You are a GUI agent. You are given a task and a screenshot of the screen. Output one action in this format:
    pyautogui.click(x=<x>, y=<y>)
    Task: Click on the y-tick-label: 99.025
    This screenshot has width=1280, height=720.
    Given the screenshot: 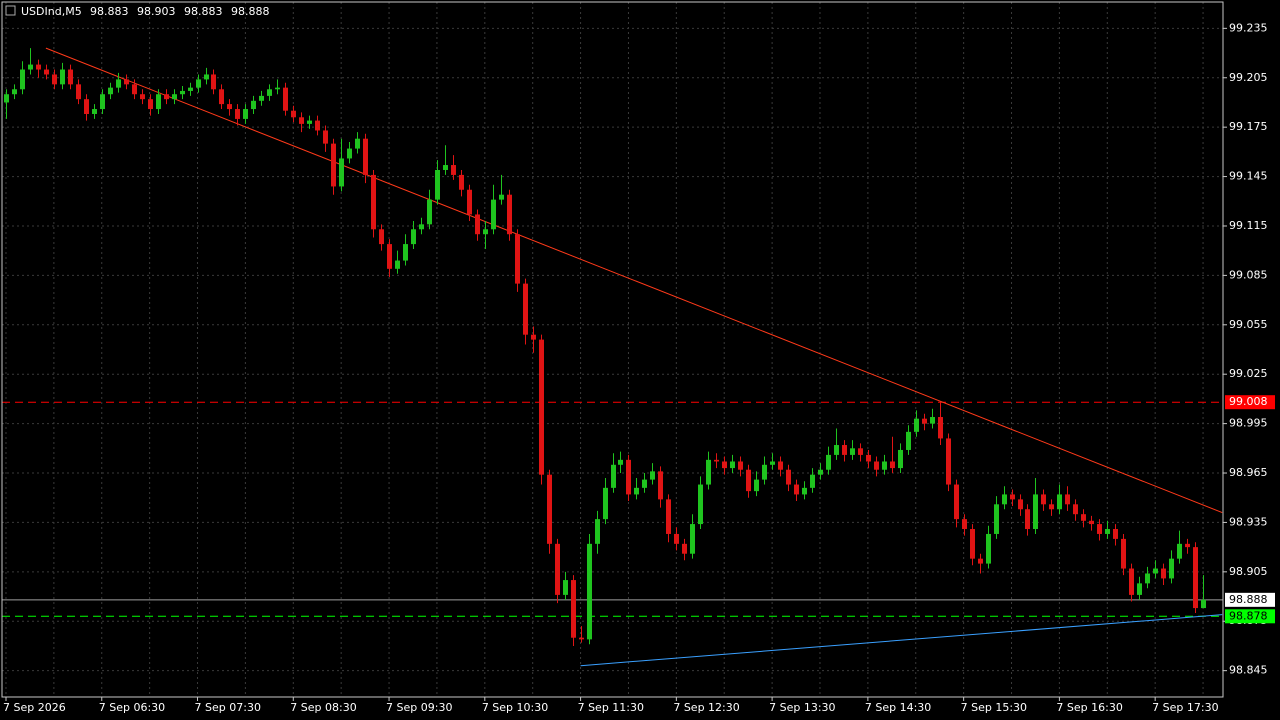 What is the action you would take?
    pyautogui.click(x=1248, y=373)
    